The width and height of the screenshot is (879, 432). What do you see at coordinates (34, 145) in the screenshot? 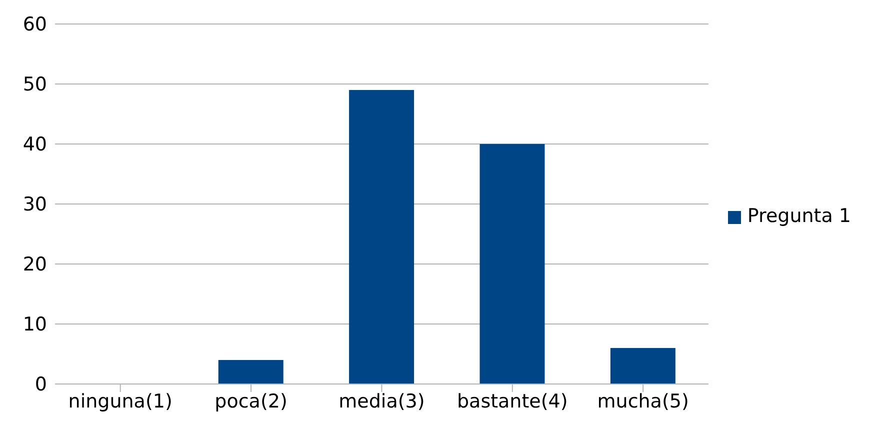
I see `y-tick-label: 40` at bounding box center [34, 145].